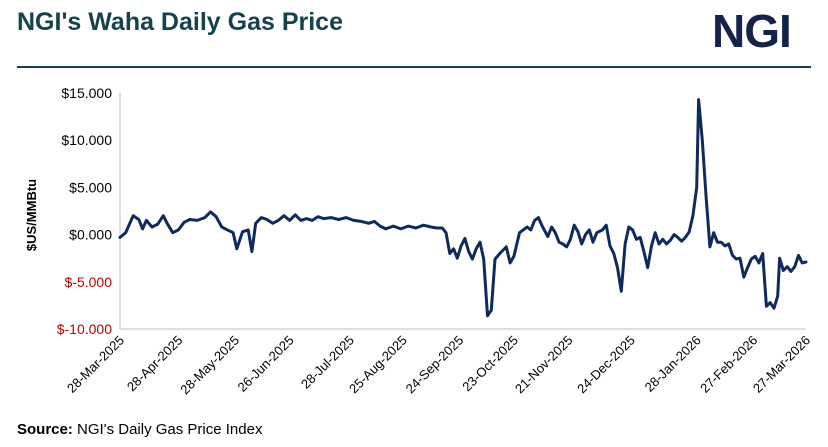 This screenshot has width=828, height=447. I want to click on source-note: Source: NGI's Daily Gas Price Index, so click(139, 429).